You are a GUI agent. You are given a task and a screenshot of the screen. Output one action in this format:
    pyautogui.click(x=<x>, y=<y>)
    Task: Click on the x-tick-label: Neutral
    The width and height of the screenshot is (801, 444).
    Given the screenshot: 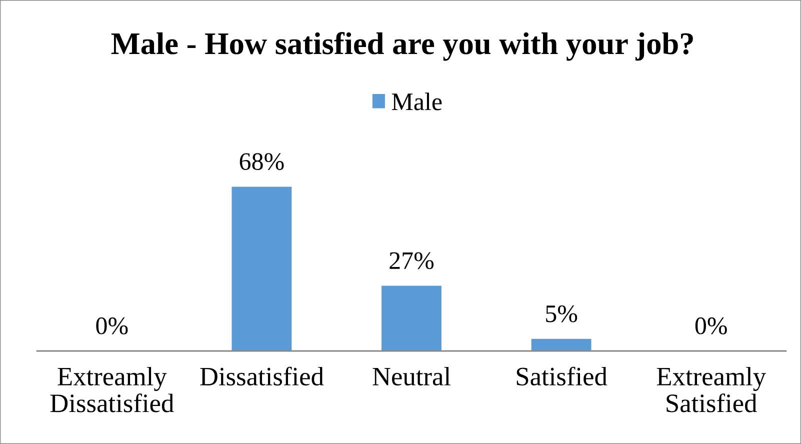 What is the action you would take?
    pyautogui.click(x=411, y=376)
    